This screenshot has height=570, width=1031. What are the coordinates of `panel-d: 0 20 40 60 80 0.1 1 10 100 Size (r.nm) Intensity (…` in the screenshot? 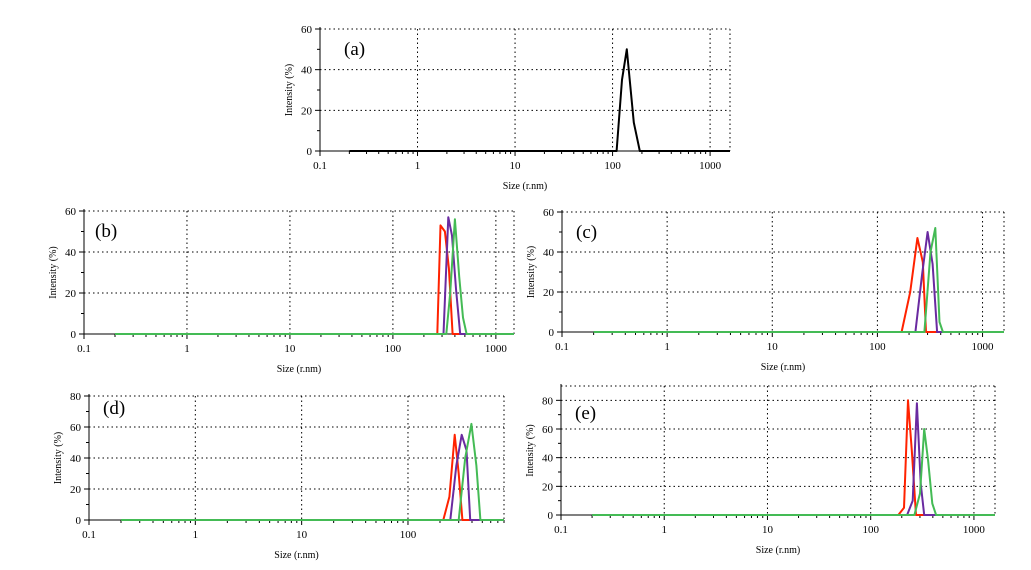 It's located at (279, 476).